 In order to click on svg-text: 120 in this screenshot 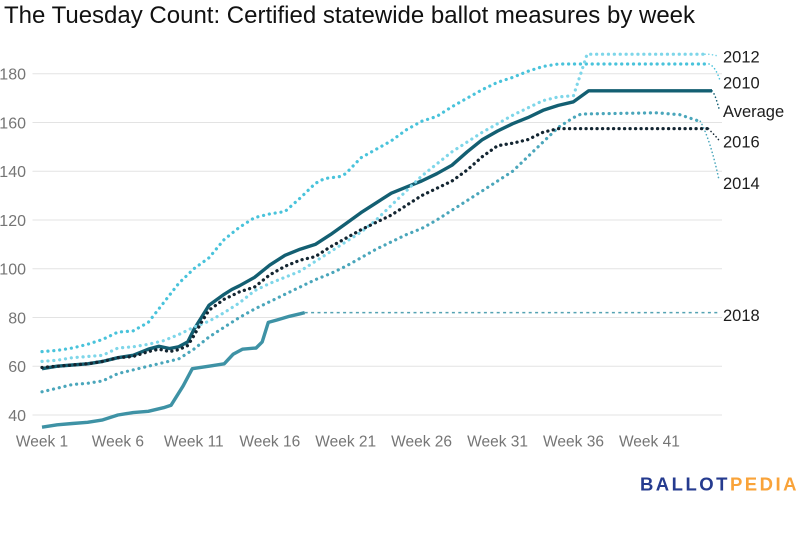, I will do `click(13, 221)`.